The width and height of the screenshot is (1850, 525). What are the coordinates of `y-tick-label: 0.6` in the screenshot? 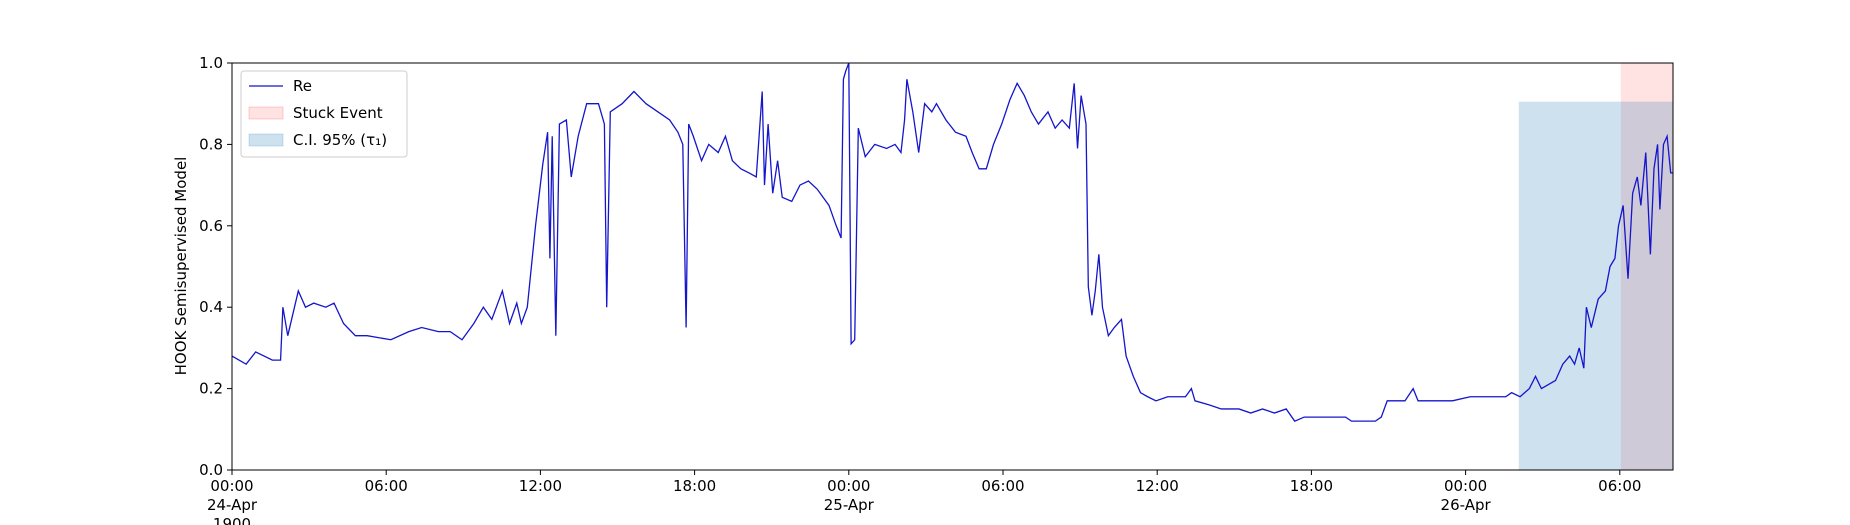 It's located at (211, 226).